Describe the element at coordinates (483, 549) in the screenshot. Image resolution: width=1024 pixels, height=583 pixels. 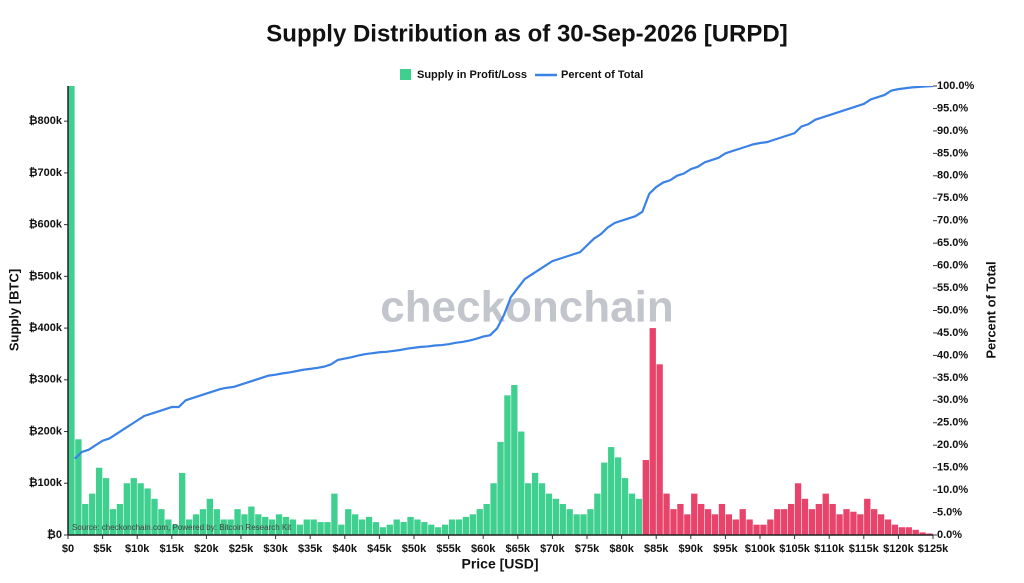
I see `x-tick-label: $60k` at that location.